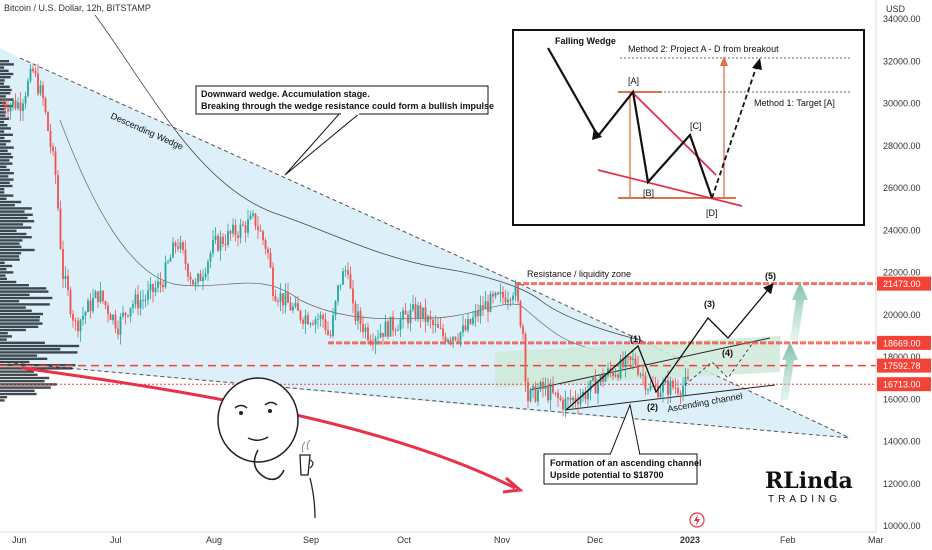 Image resolution: width=932 pixels, height=550 pixels. I want to click on callout2-line-1: Formation of an ascending channel, so click(626, 463).